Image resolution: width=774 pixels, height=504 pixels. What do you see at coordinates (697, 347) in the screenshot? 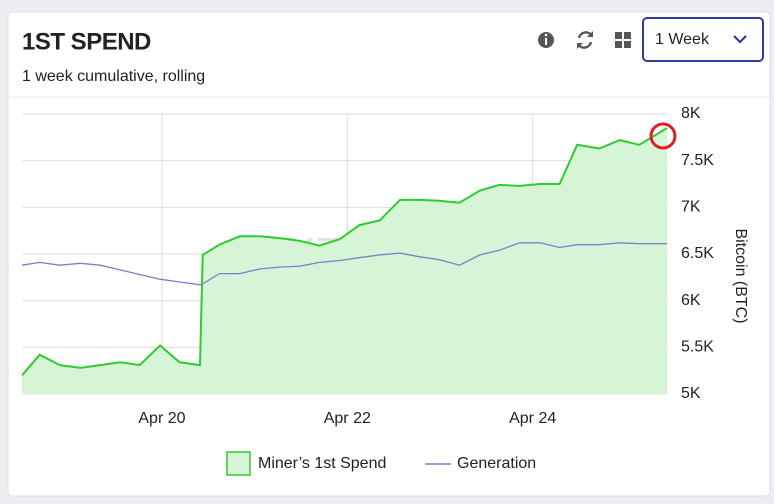
I see `y-tick-label: 5.5K` at bounding box center [697, 347].